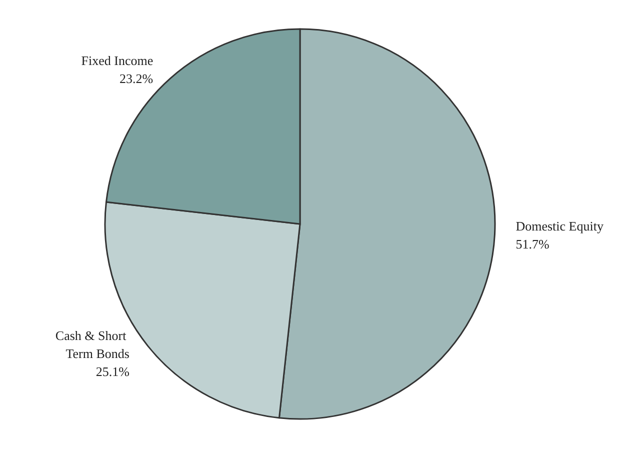 The width and height of the screenshot is (627, 449). I want to click on slice-label: Cash & Short Term Bonds, so click(92, 344).